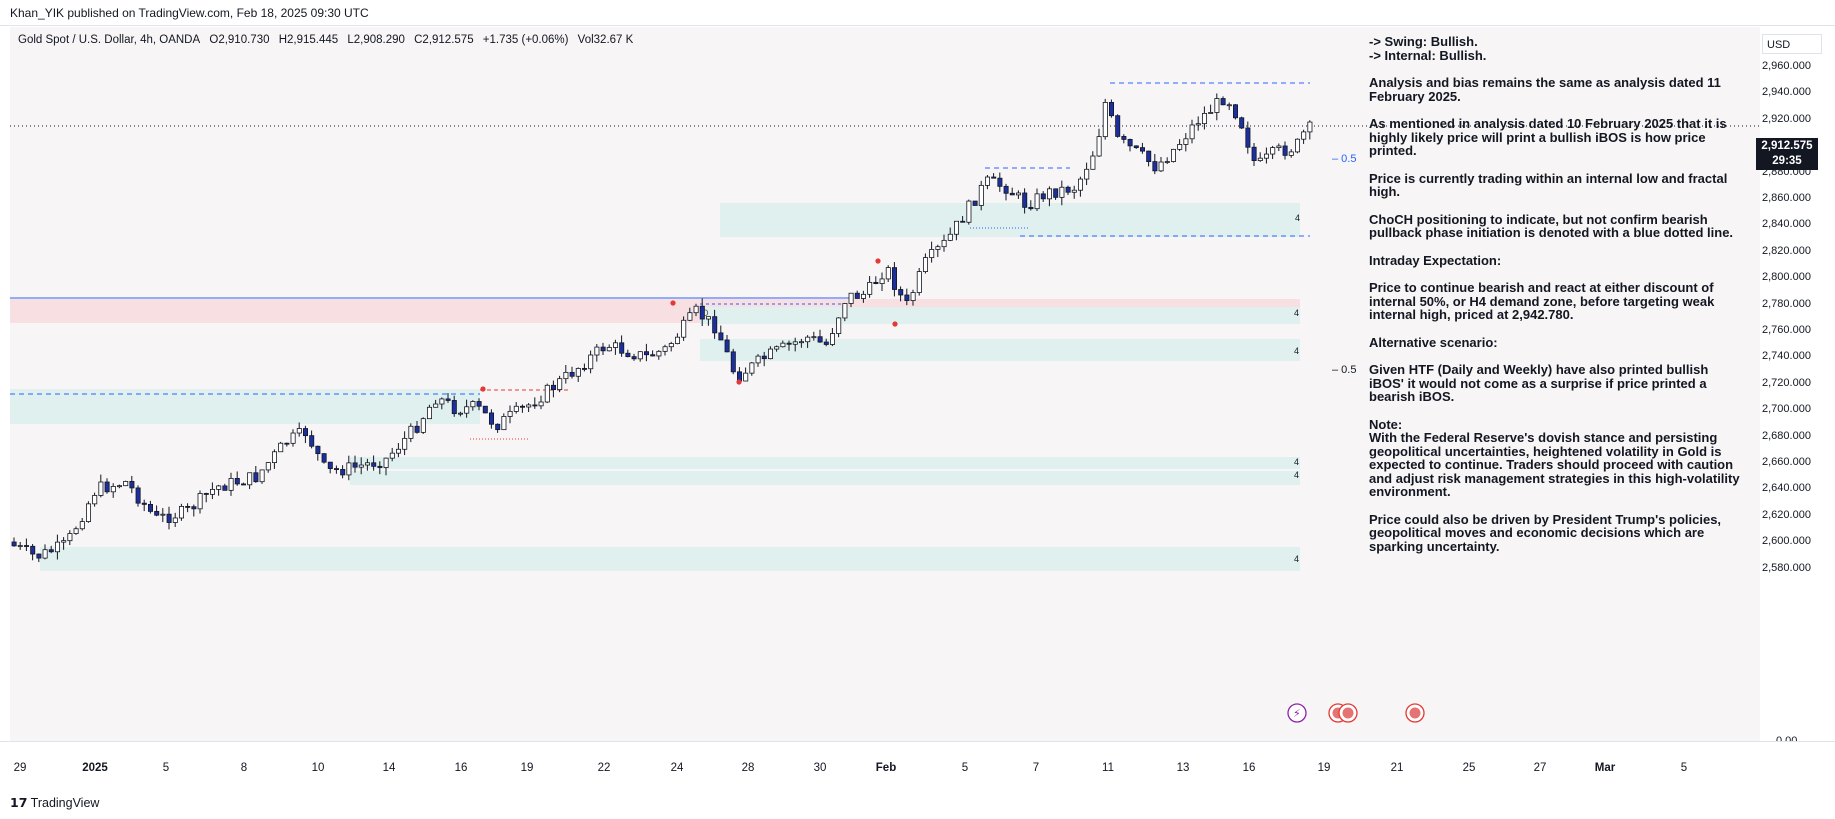 This screenshot has height=819, width=1835. What do you see at coordinates (1786, 224) in the screenshot?
I see `price-tick-label: 2,840.000` at bounding box center [1786, 224].